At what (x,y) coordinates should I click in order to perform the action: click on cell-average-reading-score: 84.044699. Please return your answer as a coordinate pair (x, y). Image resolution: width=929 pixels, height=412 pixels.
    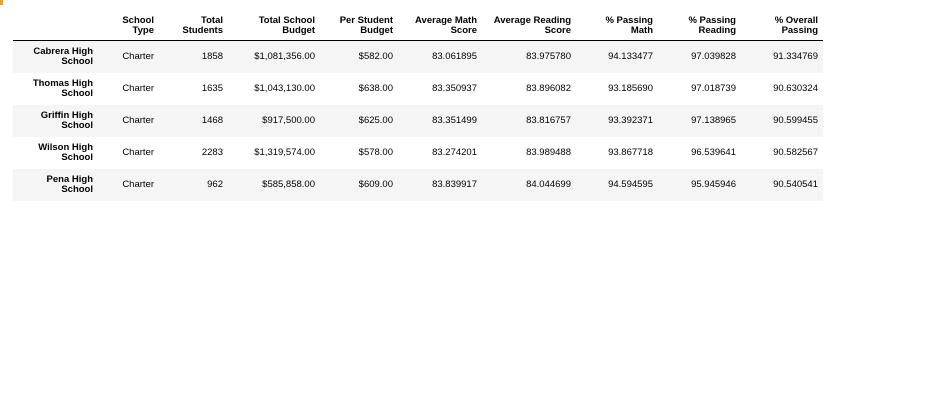
    Looking at the image, I should click on (548, 184).